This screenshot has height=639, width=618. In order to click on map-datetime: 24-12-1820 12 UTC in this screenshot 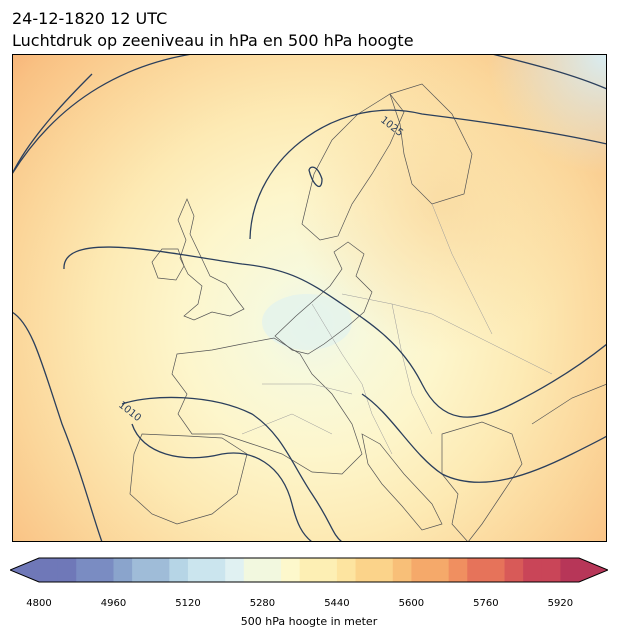, I will do `click(90, 18)`.